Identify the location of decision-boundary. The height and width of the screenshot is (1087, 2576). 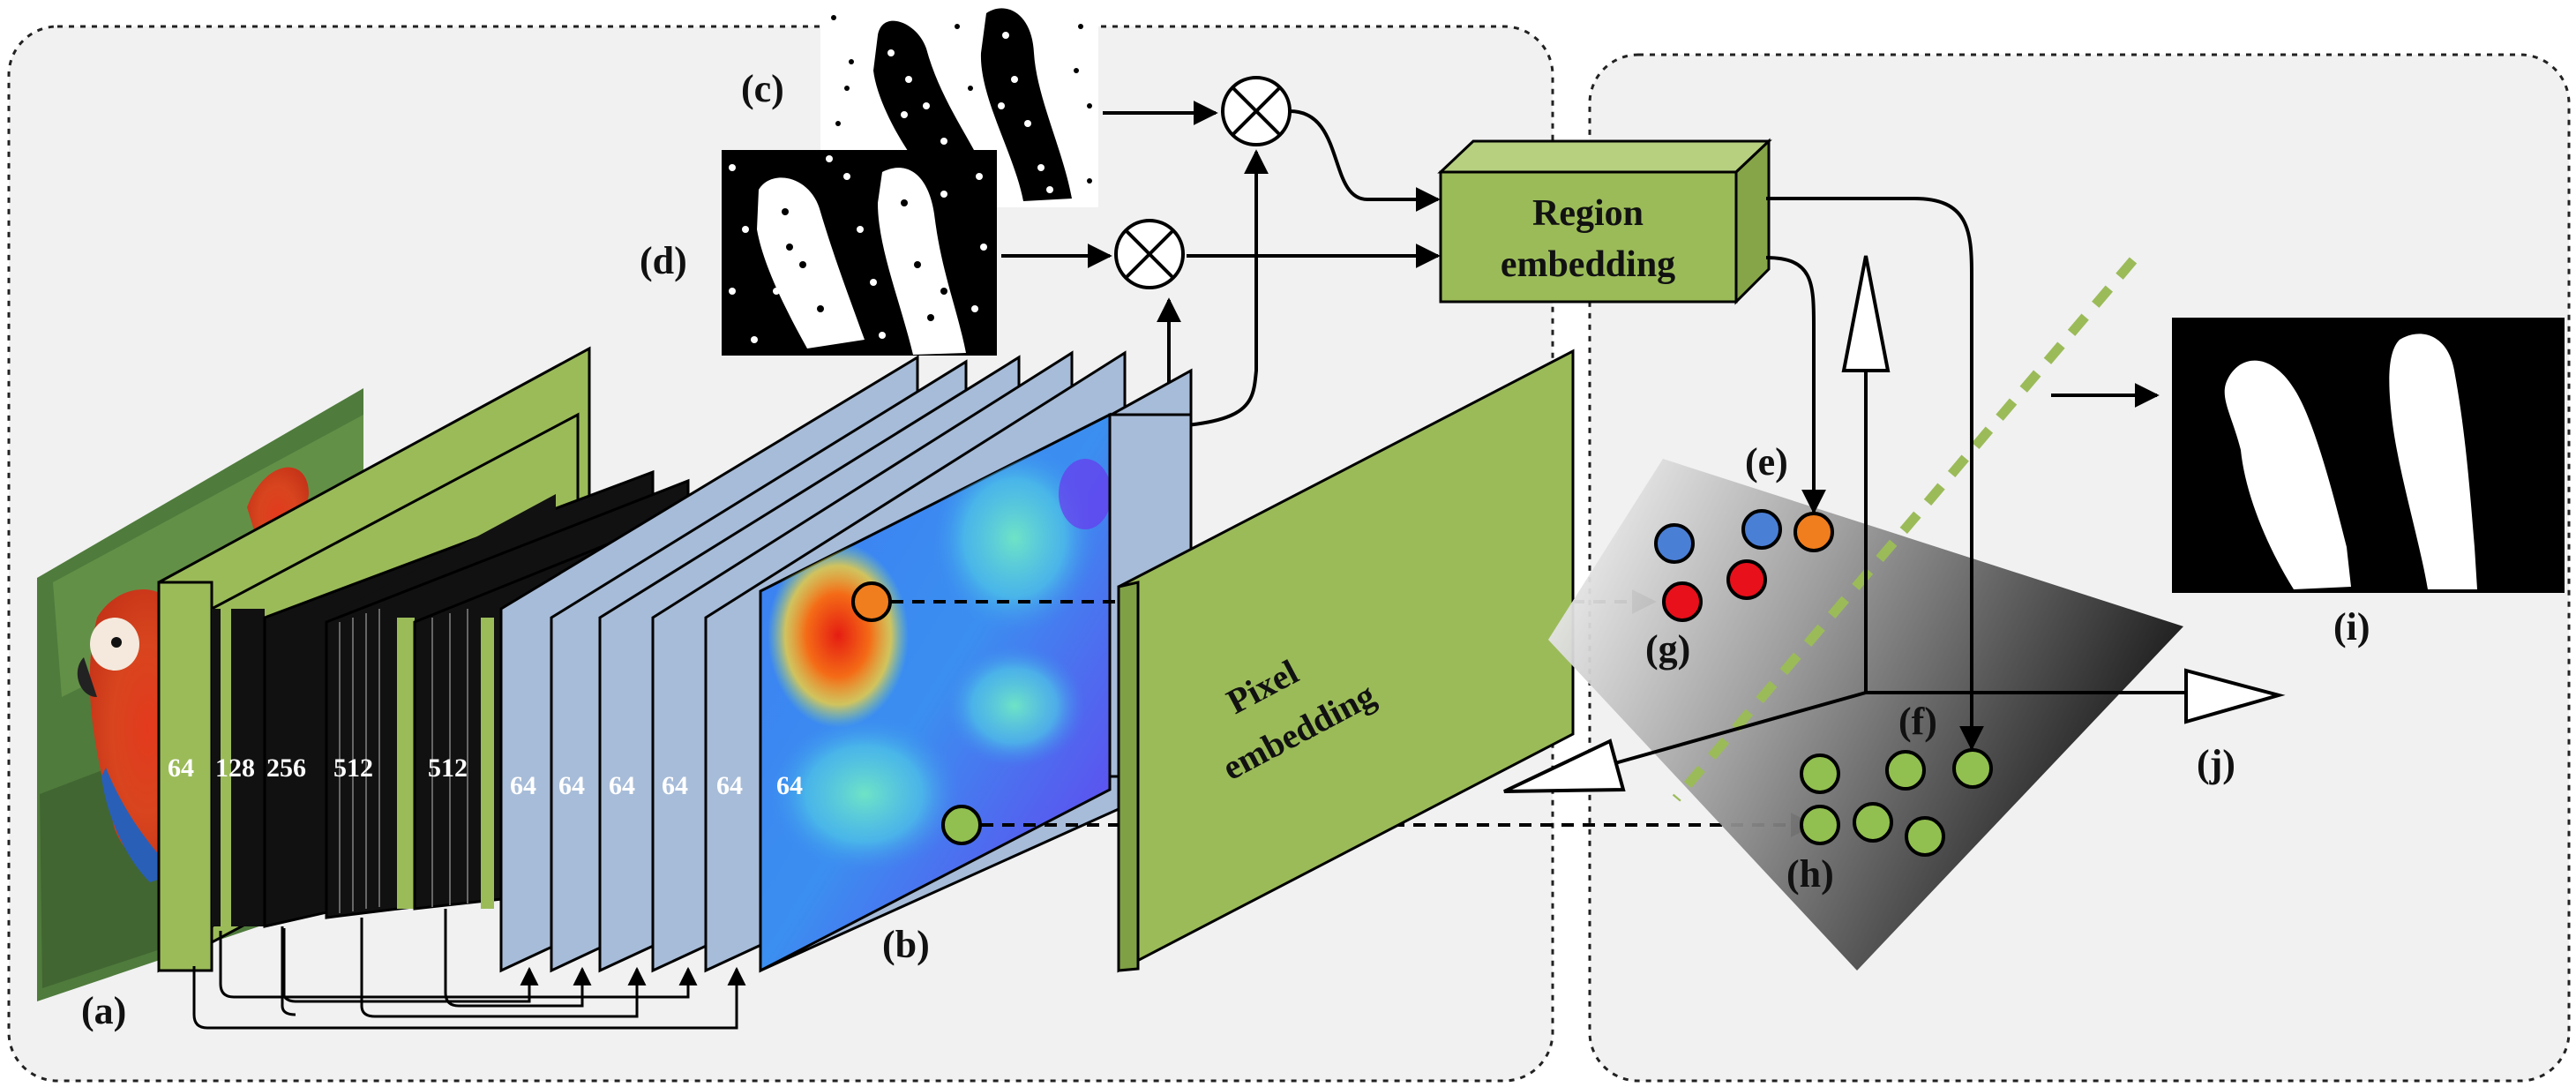
(1905, 529).